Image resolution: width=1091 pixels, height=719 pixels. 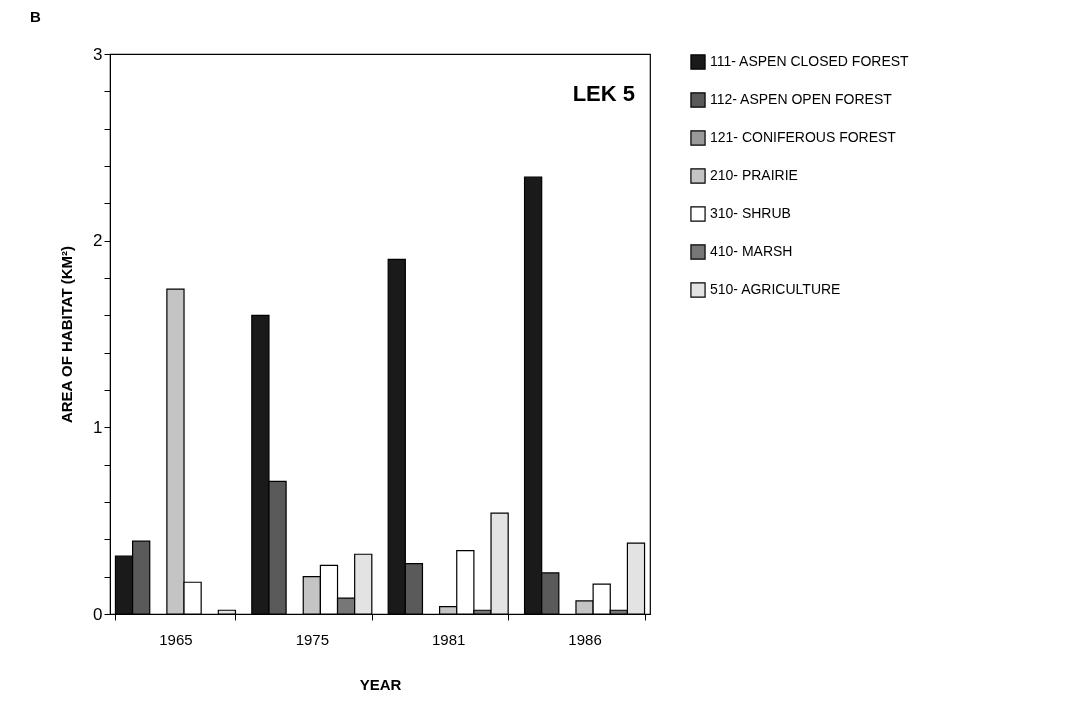 I want to click on legend-label: 410- MARSH, so click(x=751, y=251).